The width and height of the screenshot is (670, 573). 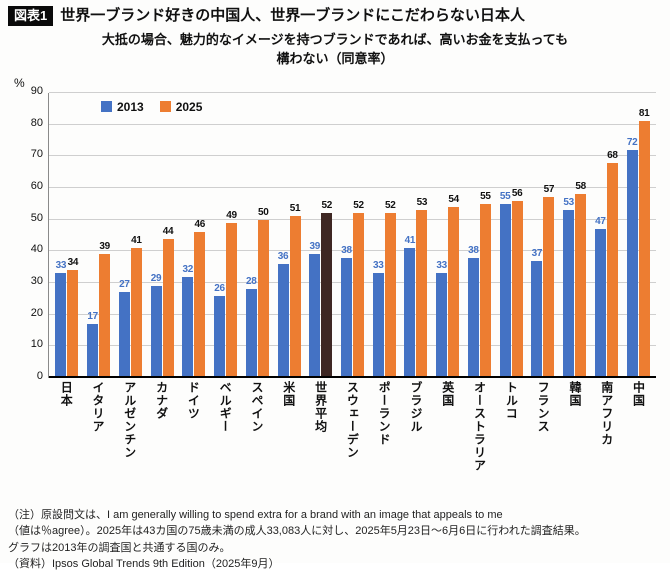 What do you see at coordinates (124, 328) in the screenshot?
I see `bar-wrap: 27` at bounding box center [124, 328].